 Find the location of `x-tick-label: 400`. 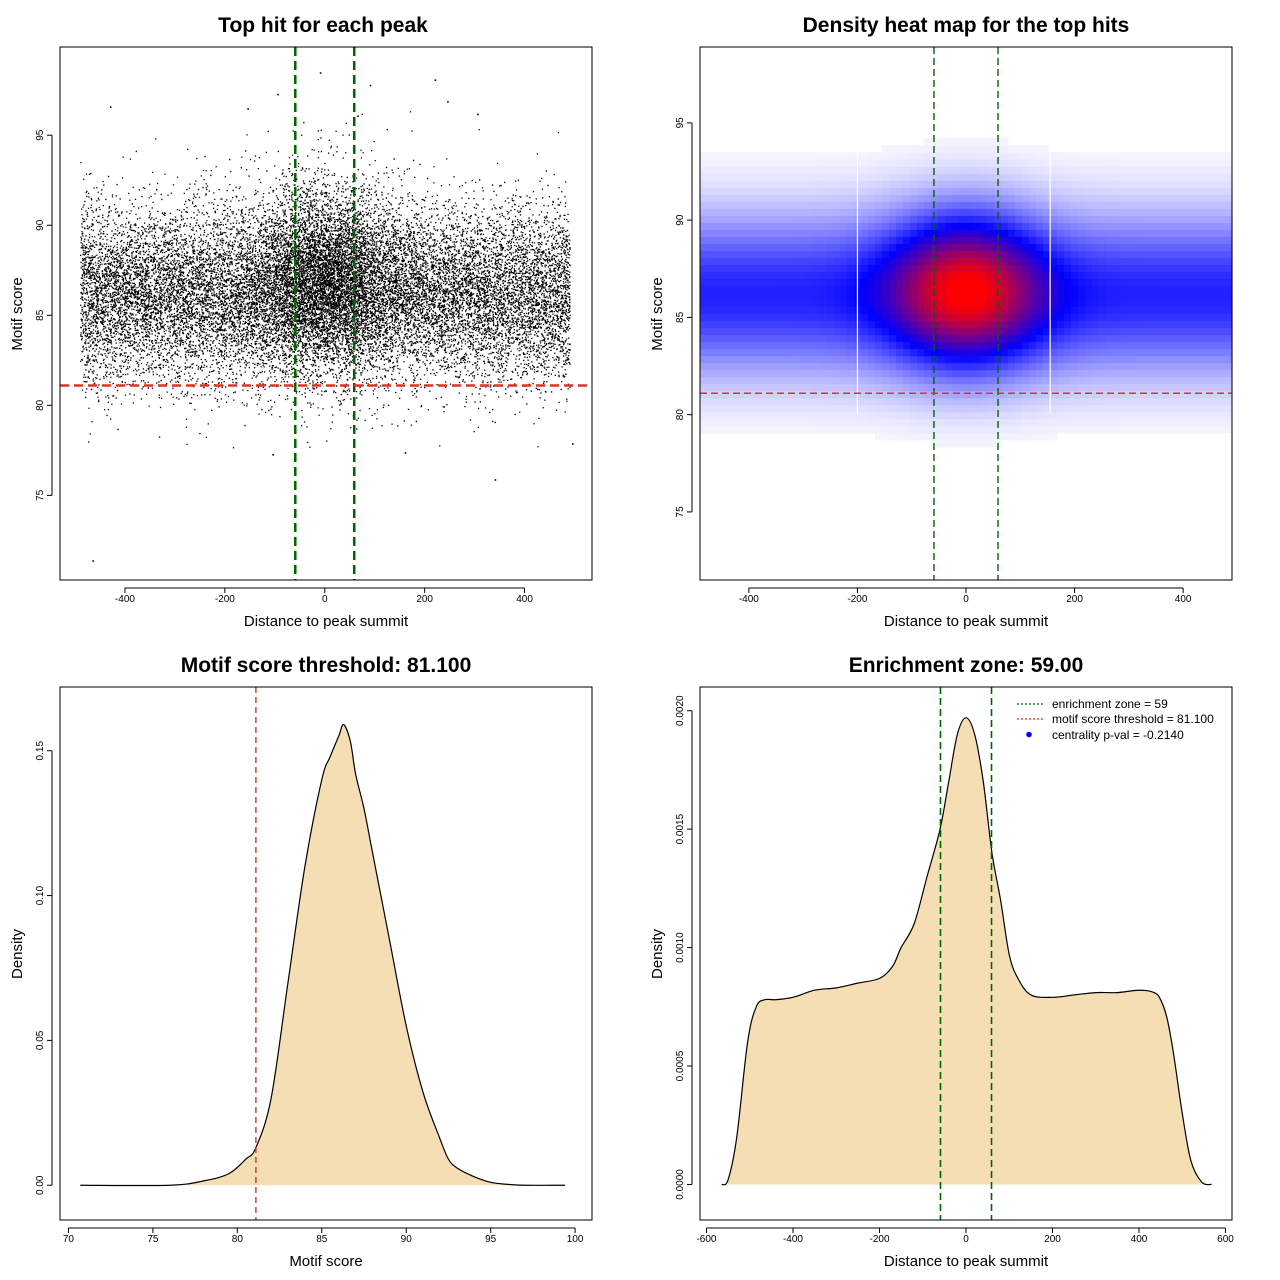

x-tick-label: 400 is located at coordinates (1183, 599).